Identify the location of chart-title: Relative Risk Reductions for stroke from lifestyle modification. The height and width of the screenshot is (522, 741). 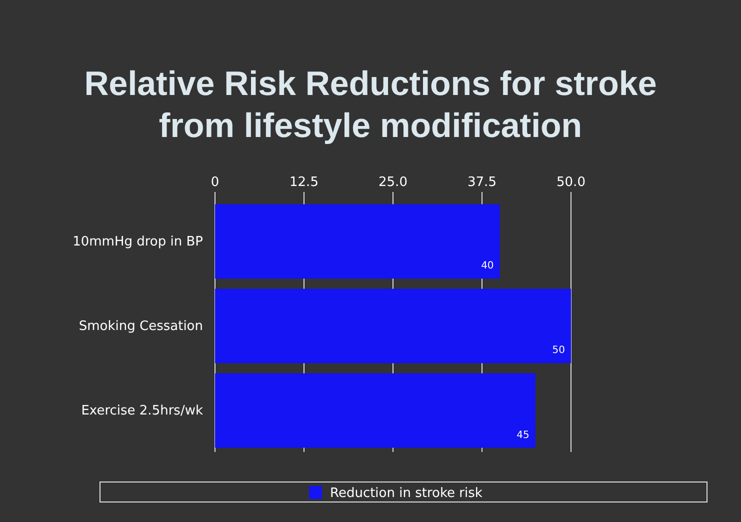
(370, 105).